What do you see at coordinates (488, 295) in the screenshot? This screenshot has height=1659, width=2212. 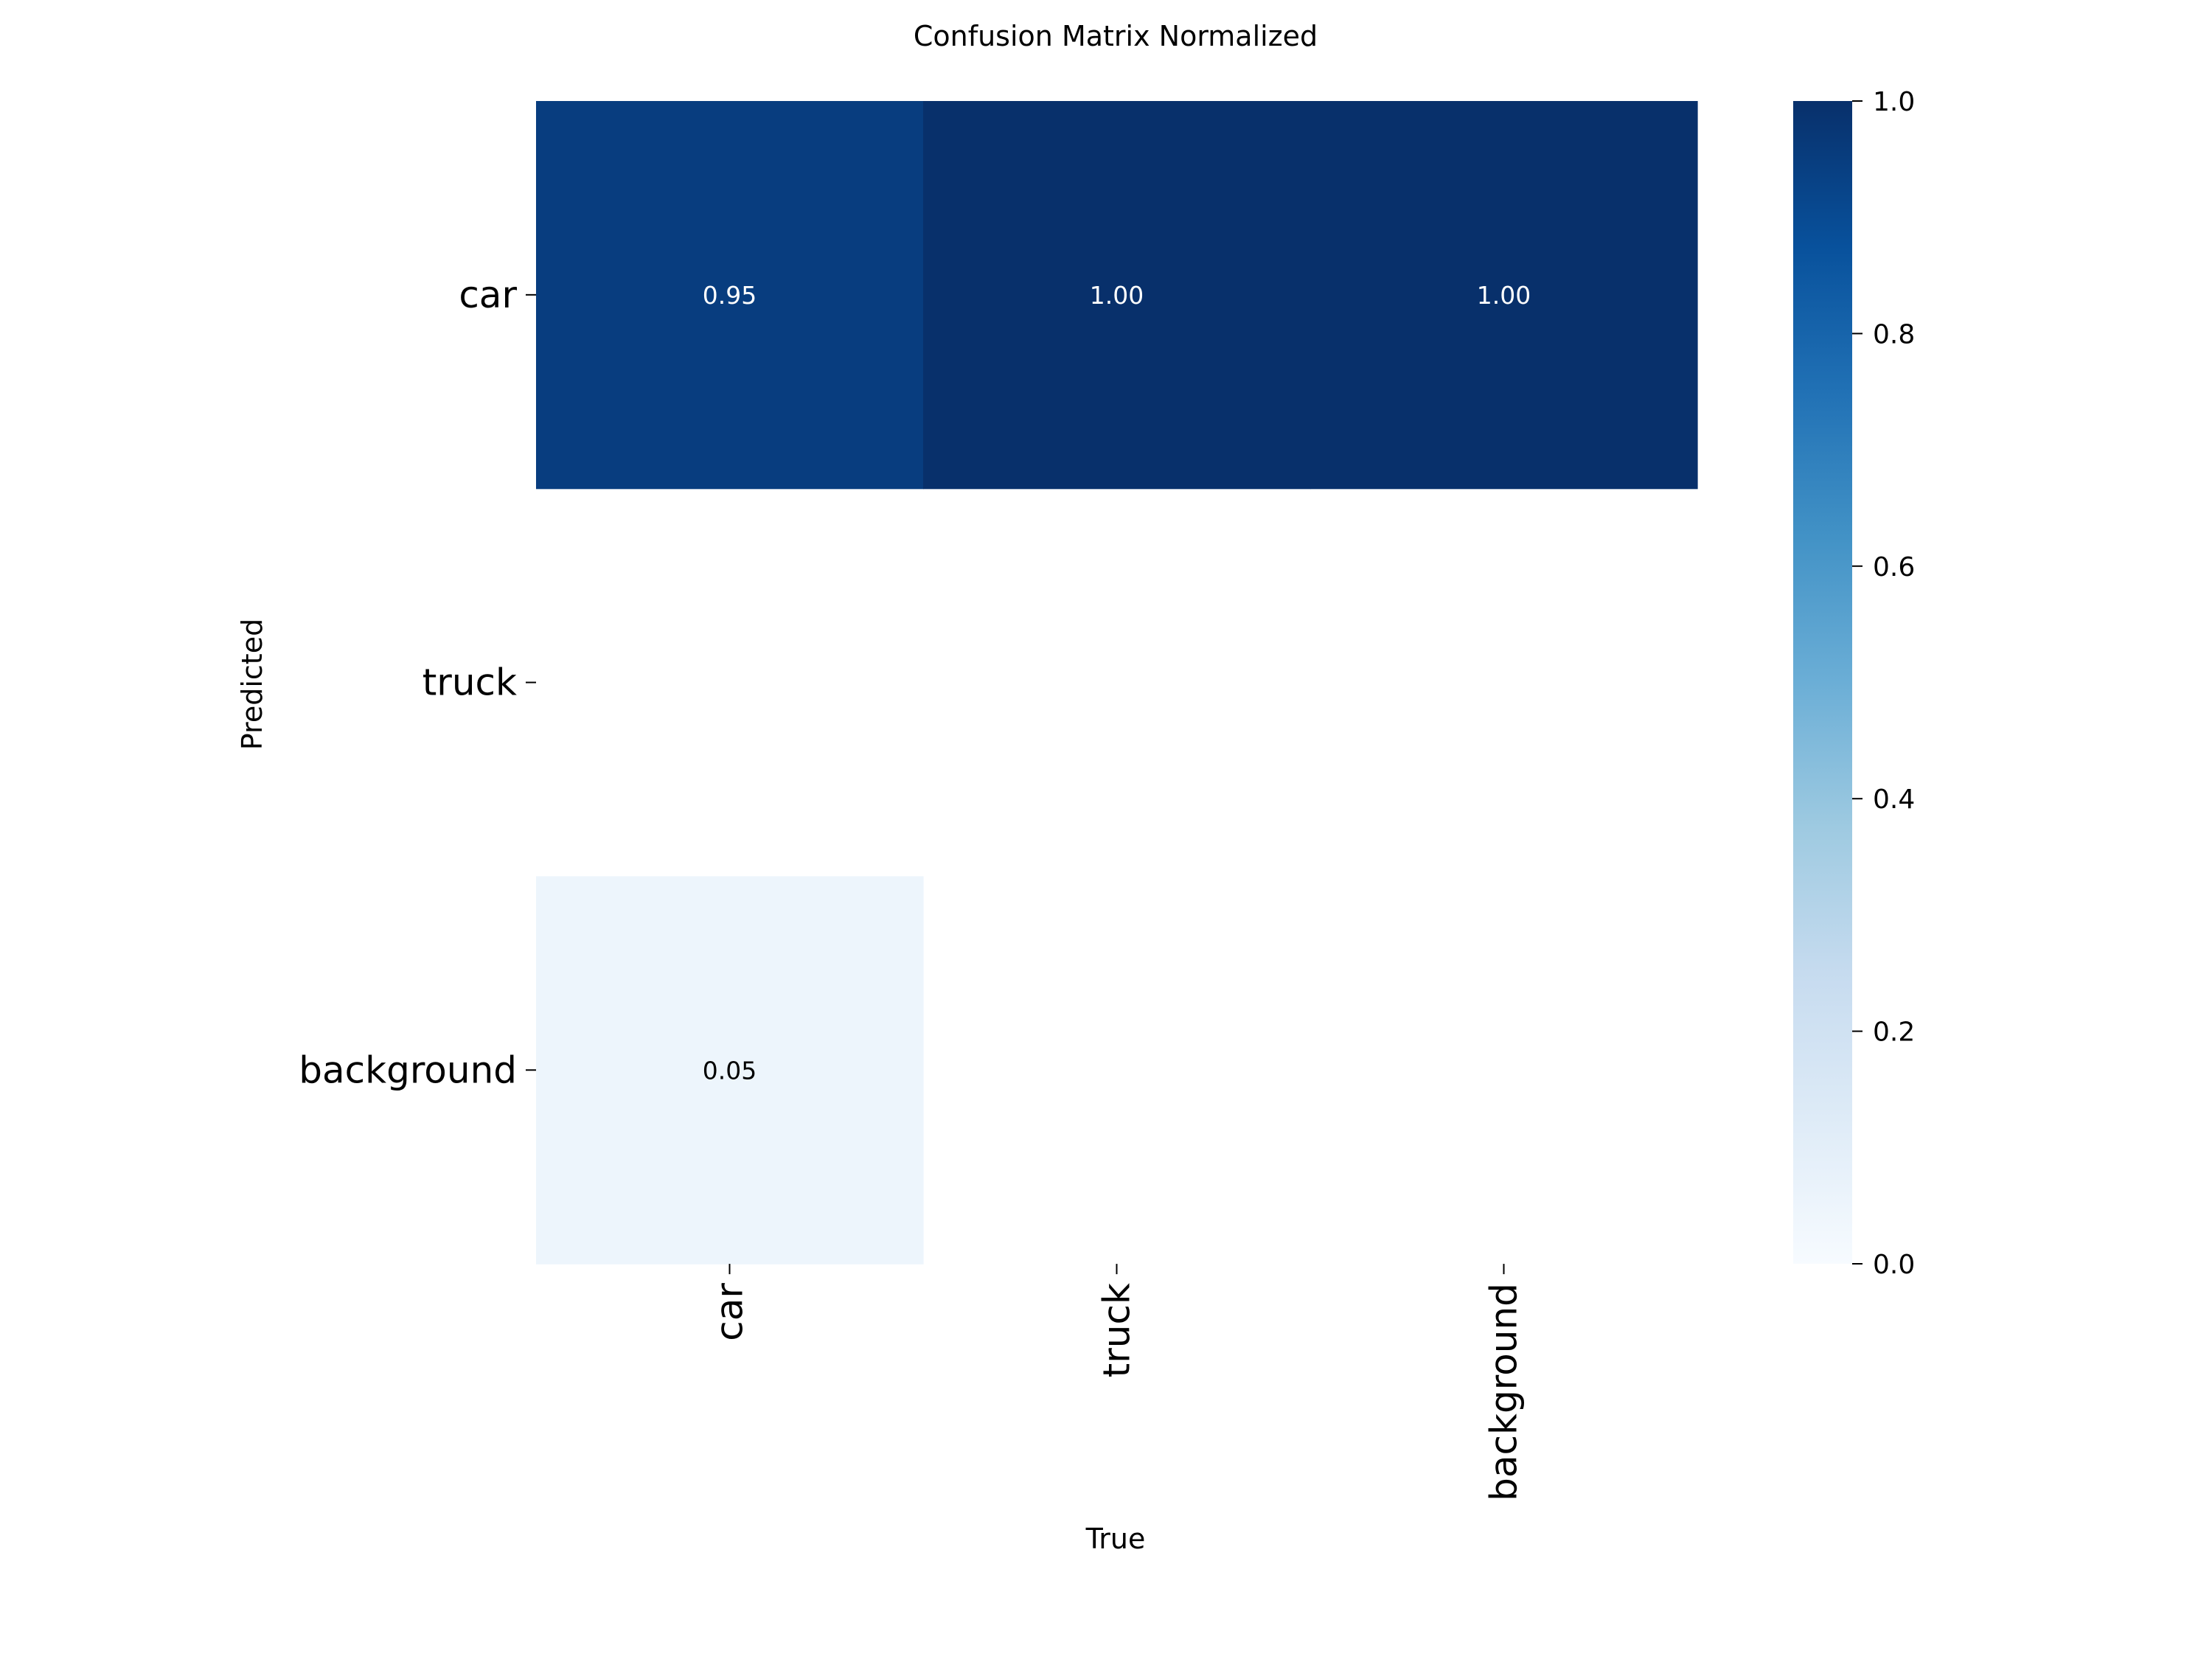 I see `y-tick-label: car` at bounding box center [488, 295].